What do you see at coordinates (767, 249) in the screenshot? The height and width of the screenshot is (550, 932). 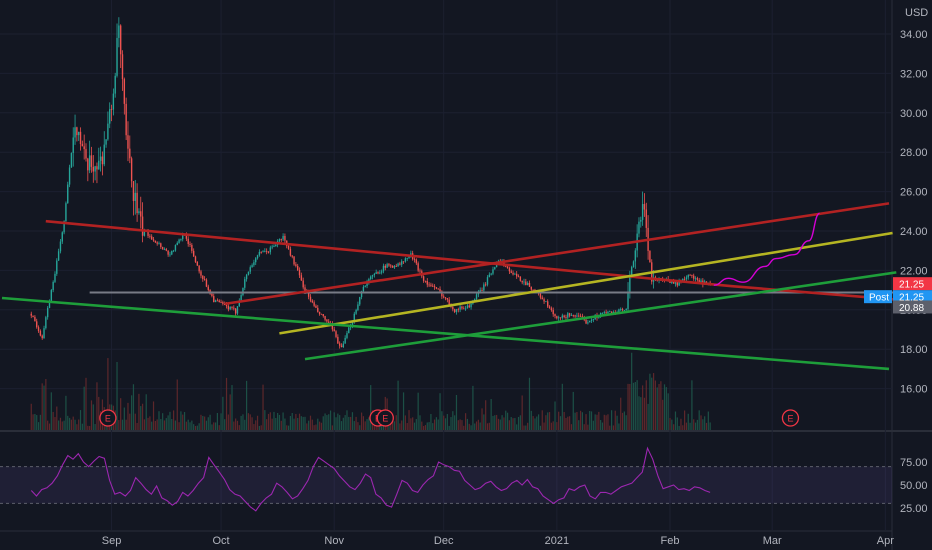 I see `projection-path` at bounding box center [767, 249].